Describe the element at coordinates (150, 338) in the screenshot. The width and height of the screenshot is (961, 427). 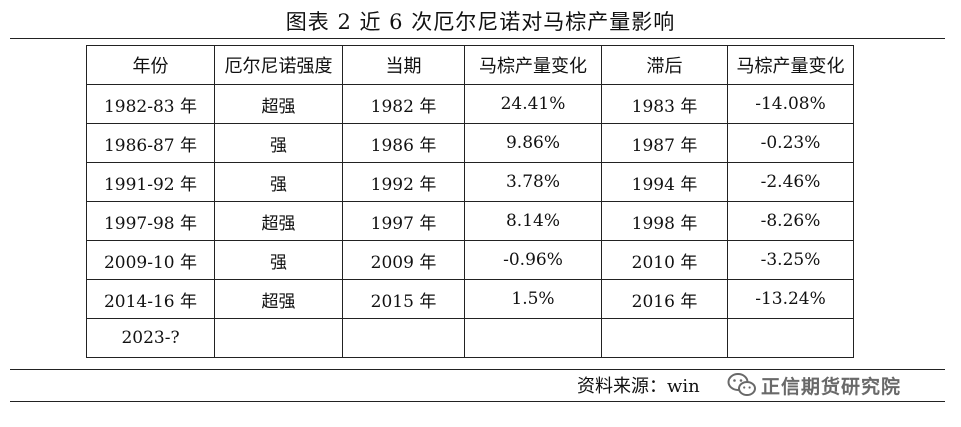
I see `table-cell: 2023-?` at that location.